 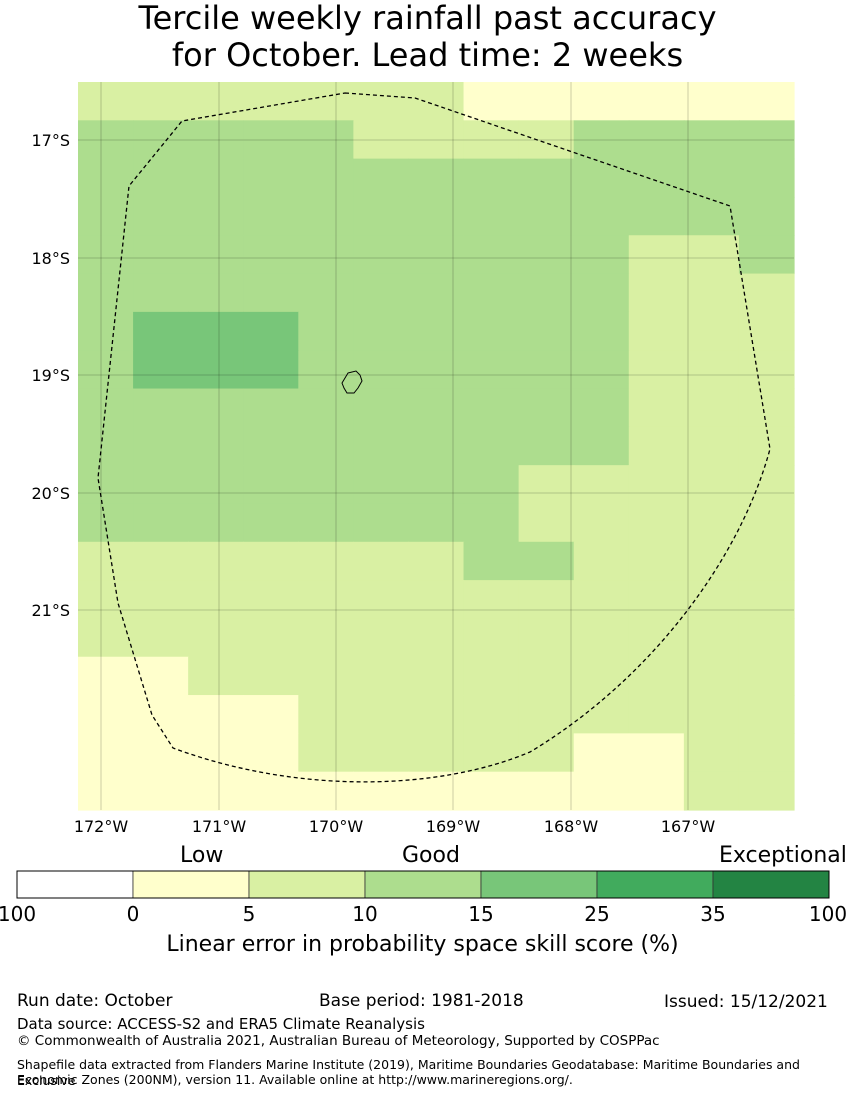 I want to click on longitude-label: 168°W, so click(x=571, y=826).